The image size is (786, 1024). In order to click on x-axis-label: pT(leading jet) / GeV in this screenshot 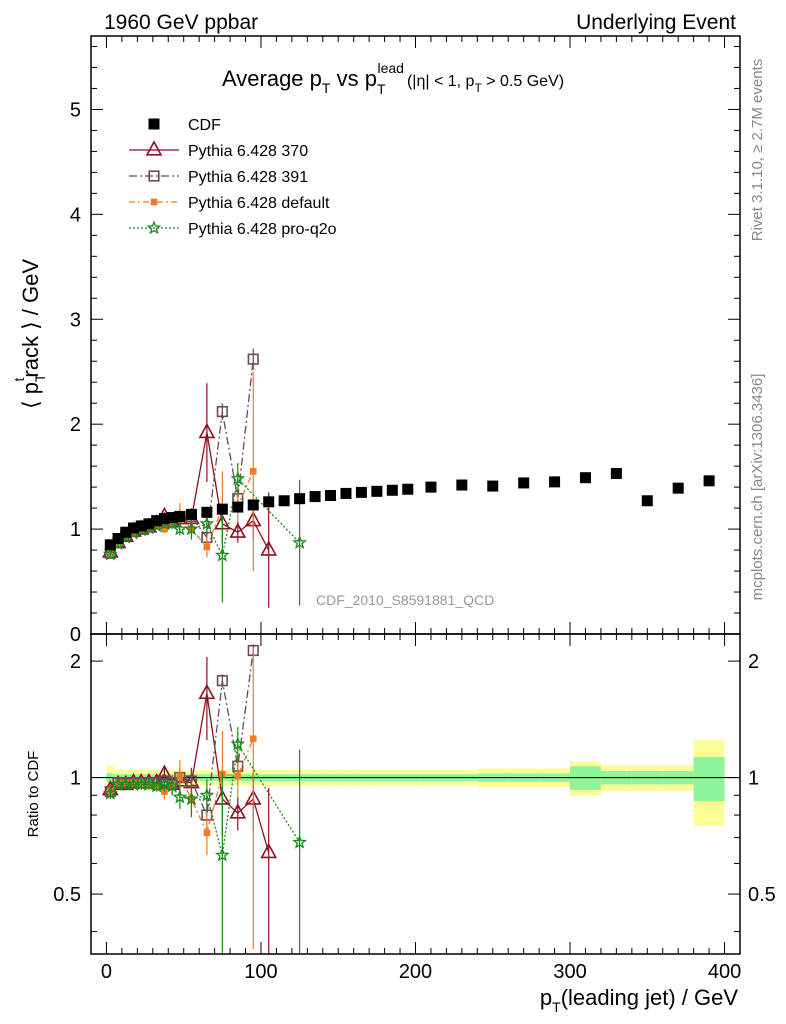, I will do `click(639, 1000)`.